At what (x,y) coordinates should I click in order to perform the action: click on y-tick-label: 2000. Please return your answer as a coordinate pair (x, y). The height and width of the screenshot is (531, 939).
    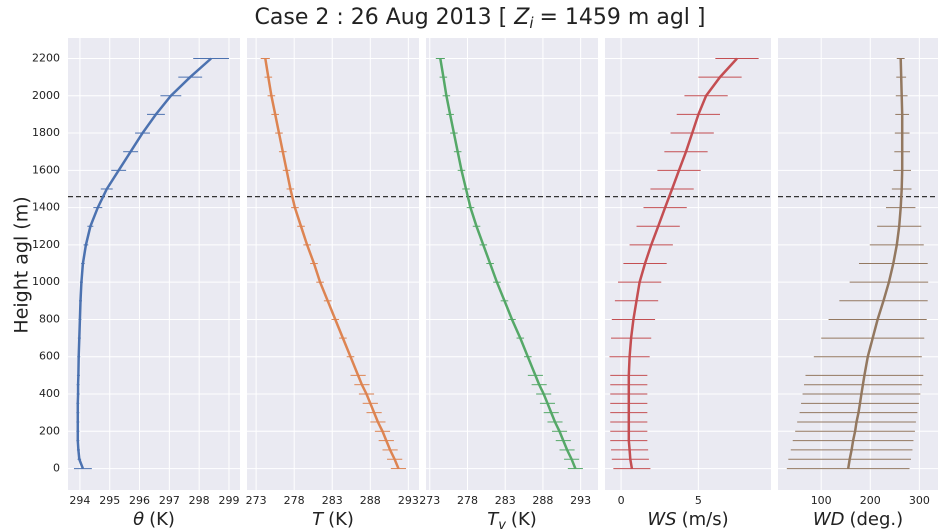
    Looking at the image, I should click on (46, 95).